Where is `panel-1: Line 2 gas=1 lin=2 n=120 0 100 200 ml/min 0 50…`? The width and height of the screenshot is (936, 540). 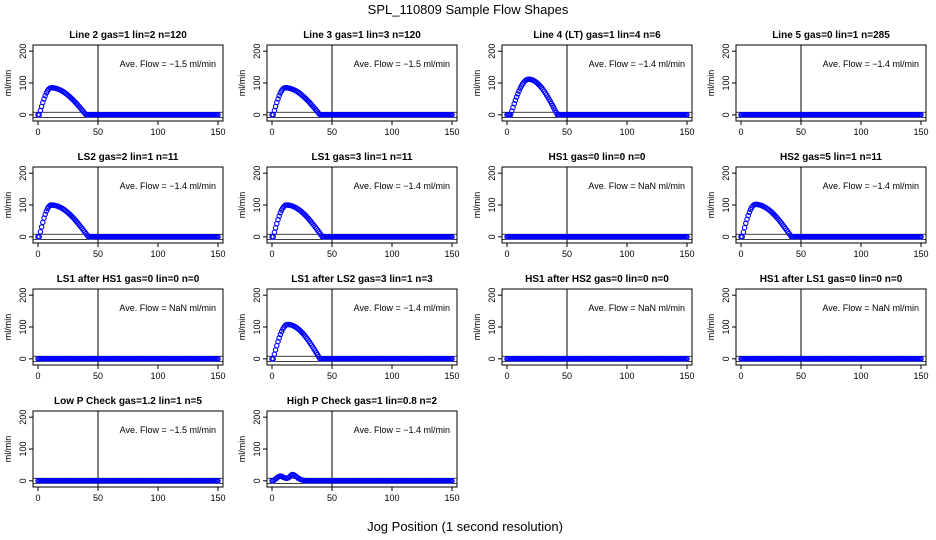 panel-1: Line 2 gas=1 lin=2 n=120 0 100 200 ml/min 0 50… is located at coordinates (114, 83).